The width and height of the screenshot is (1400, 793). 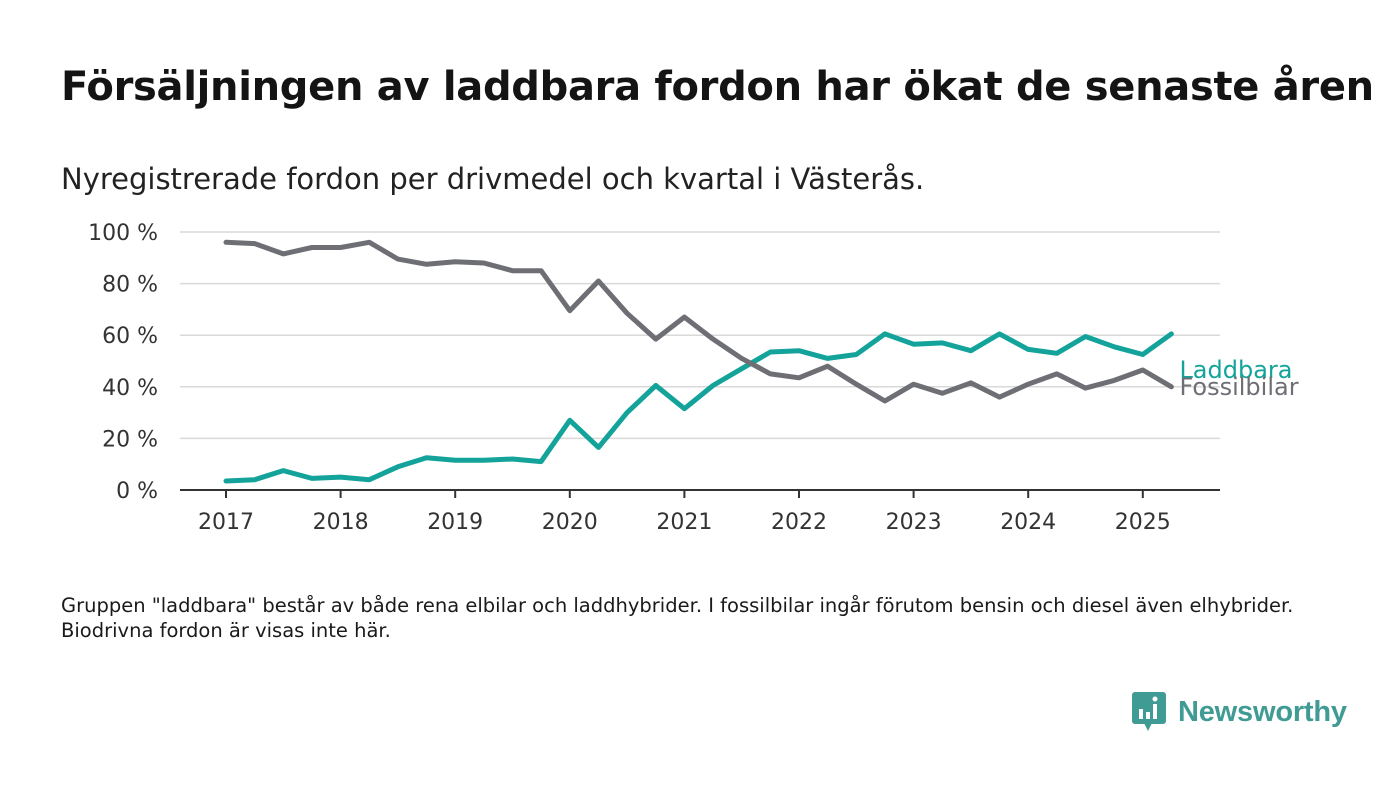 What do you see at coordinates (226, 522) in the screenshot?
I see `x-tick-label: 2017` at bounding box center [226, 522].